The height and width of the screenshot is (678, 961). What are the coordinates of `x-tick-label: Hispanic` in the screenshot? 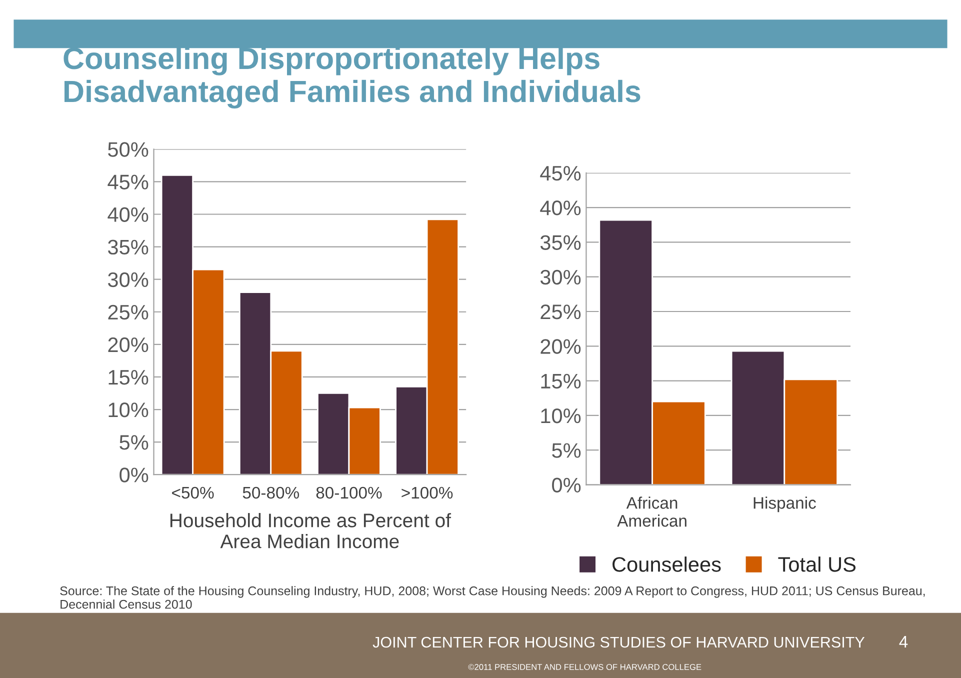 It's located at (785, 504).